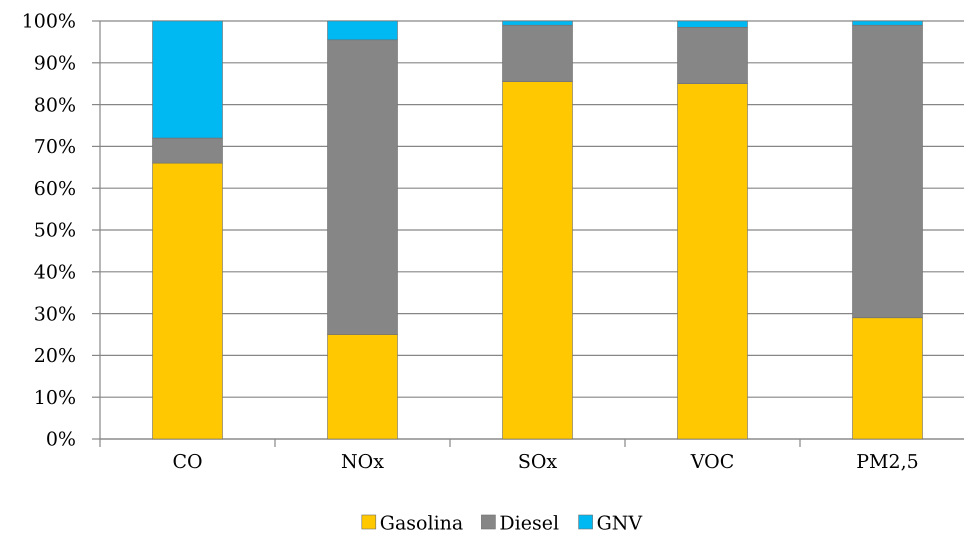  What do you see at coordinates (55, 63) in the screenshot?
I see `y-tick-label: 90%` at bounding box center [55, 63].